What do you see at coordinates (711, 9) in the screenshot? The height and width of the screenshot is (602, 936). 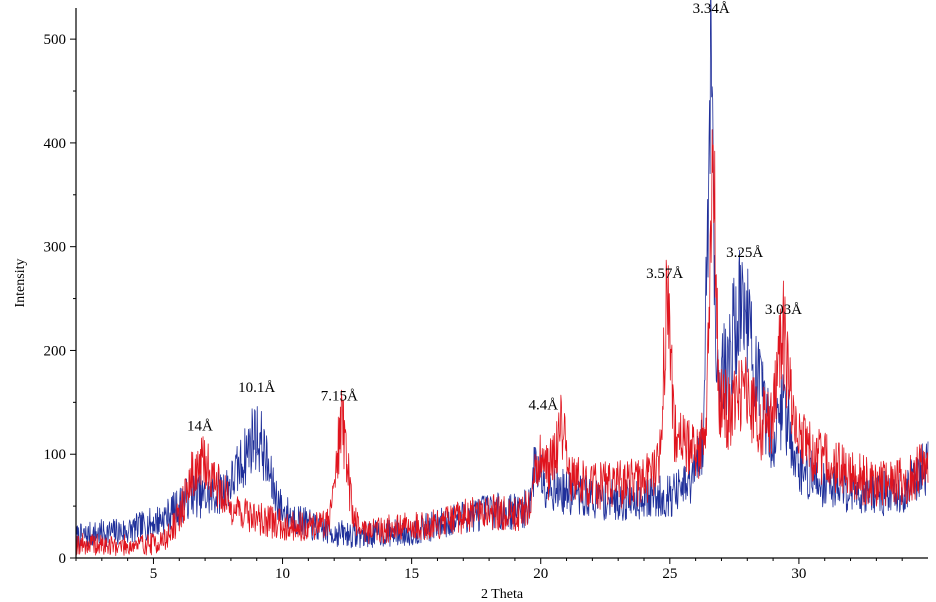 I see `peak-label: 3.34Å` at bounding box center [711, 9].